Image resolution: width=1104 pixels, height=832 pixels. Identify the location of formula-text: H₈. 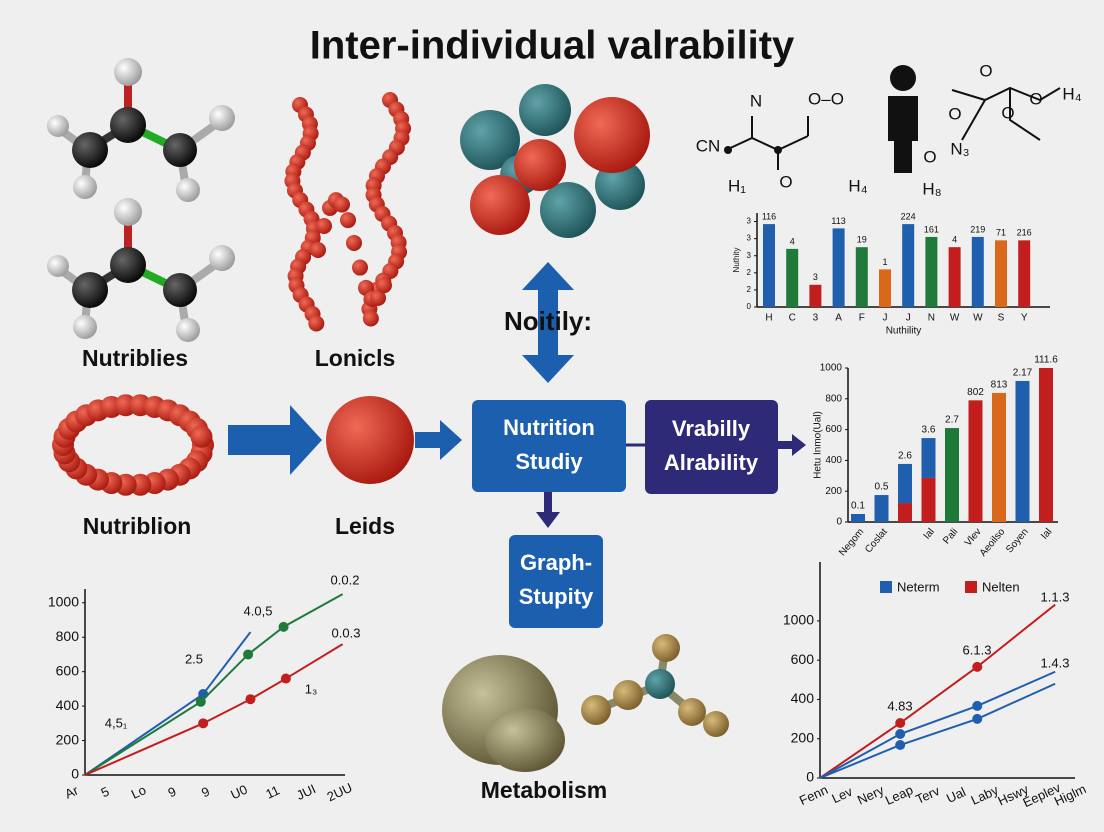
(931, 188).